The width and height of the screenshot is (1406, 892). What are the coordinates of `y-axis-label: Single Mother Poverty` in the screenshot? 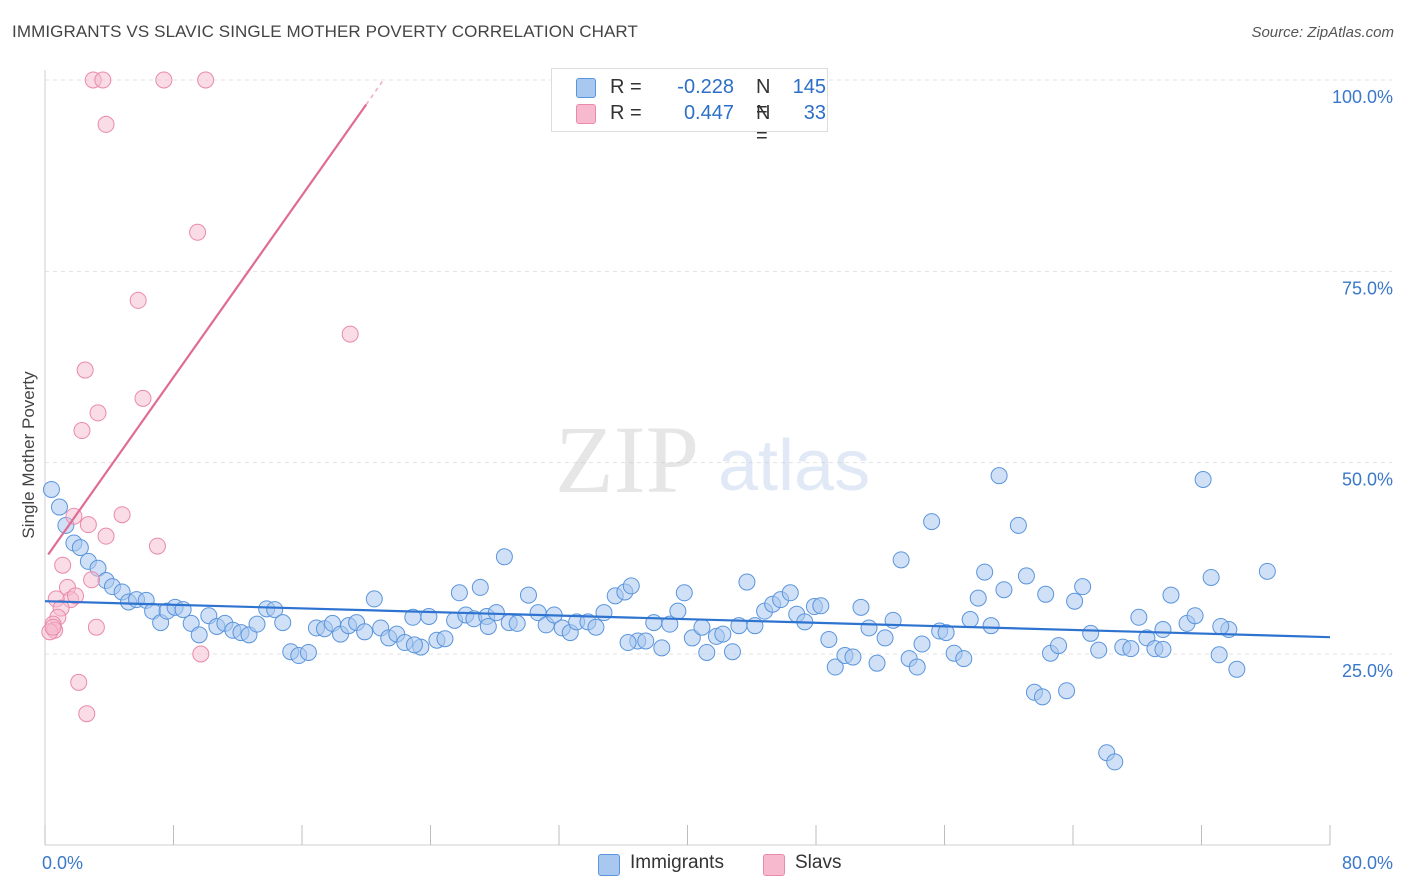 It's located at (28, 455).